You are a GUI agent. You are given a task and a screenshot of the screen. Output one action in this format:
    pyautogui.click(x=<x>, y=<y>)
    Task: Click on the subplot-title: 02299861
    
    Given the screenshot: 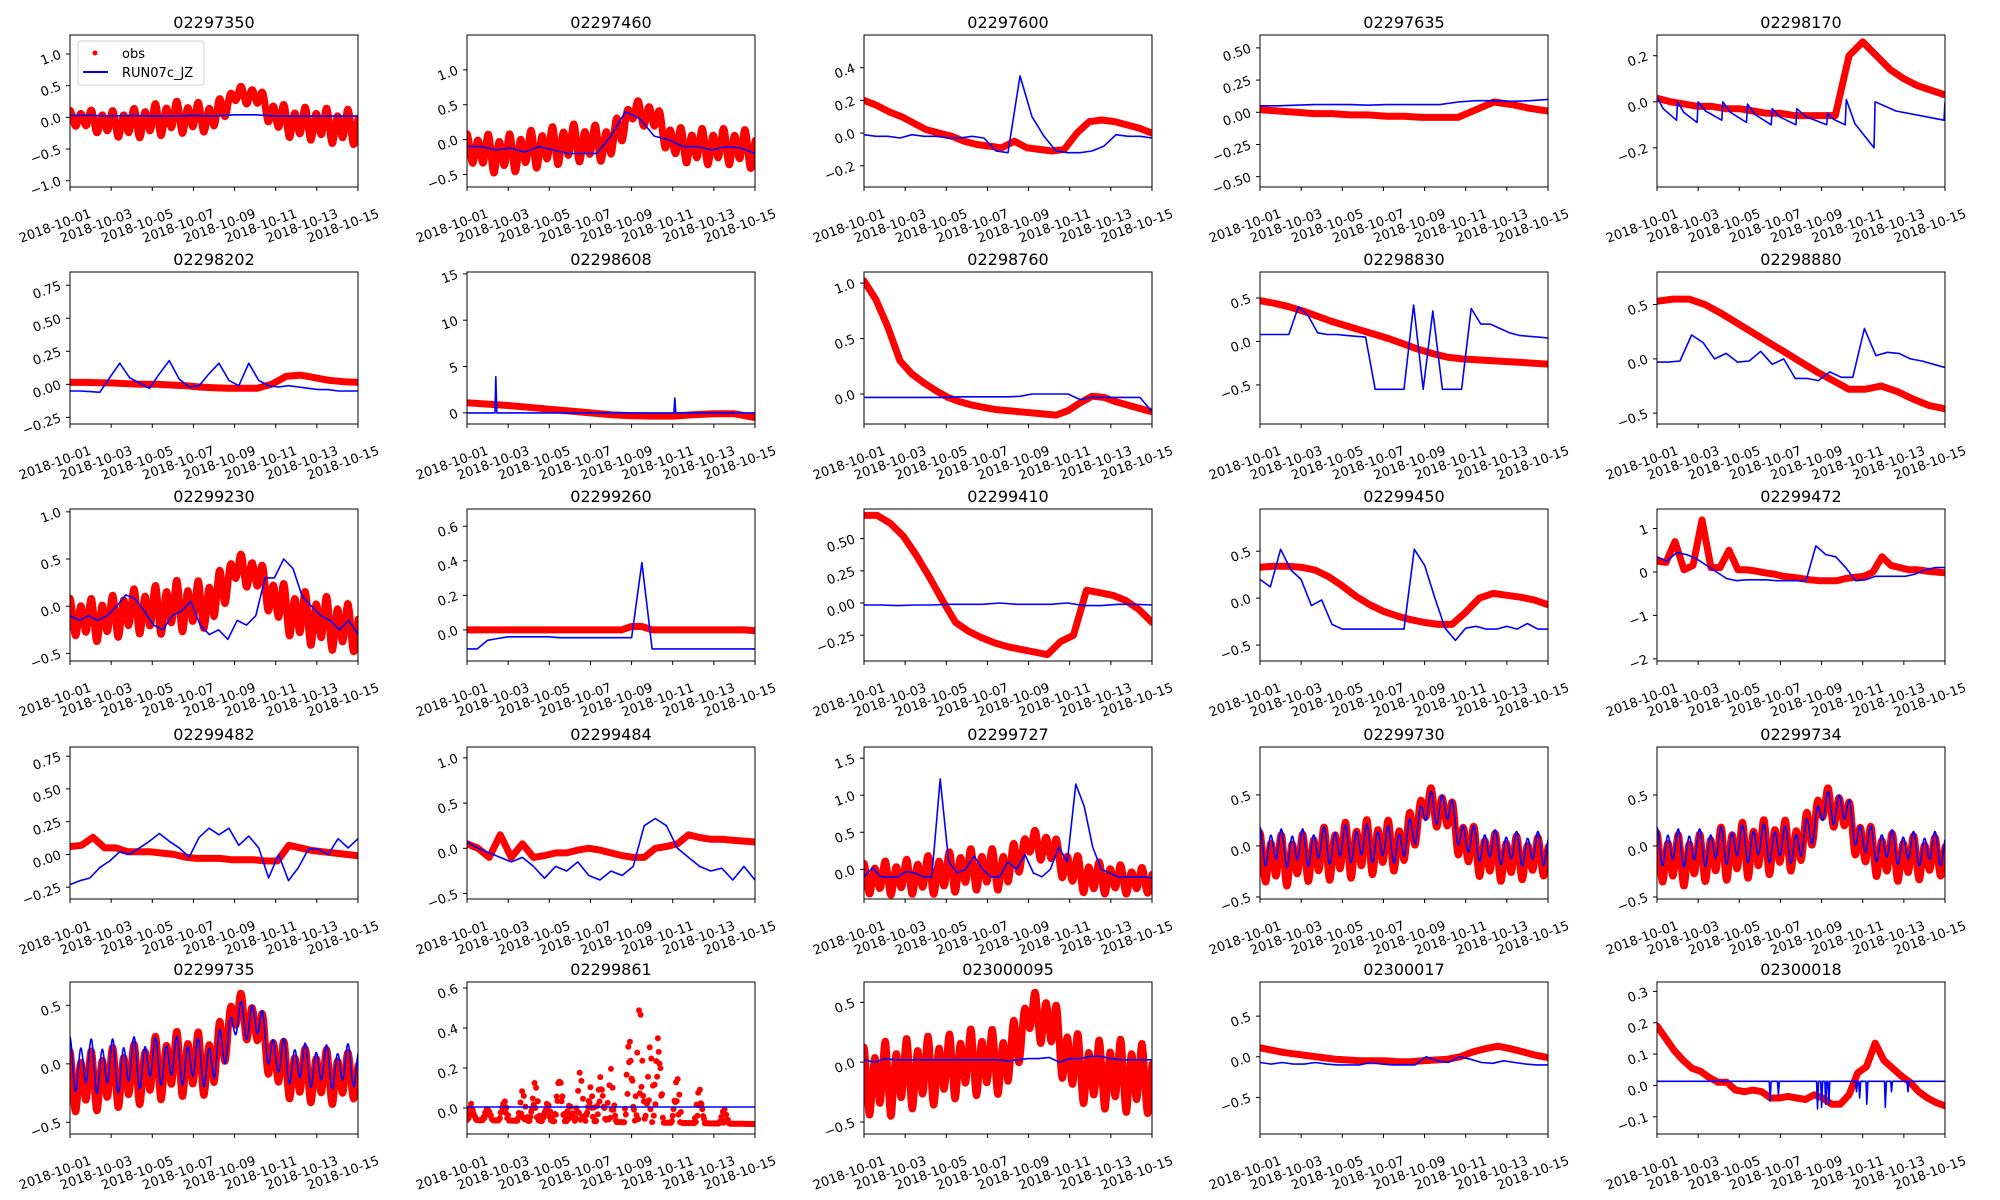 What is the action you would take?
    pyautogui.click(x=610, y=969)
    